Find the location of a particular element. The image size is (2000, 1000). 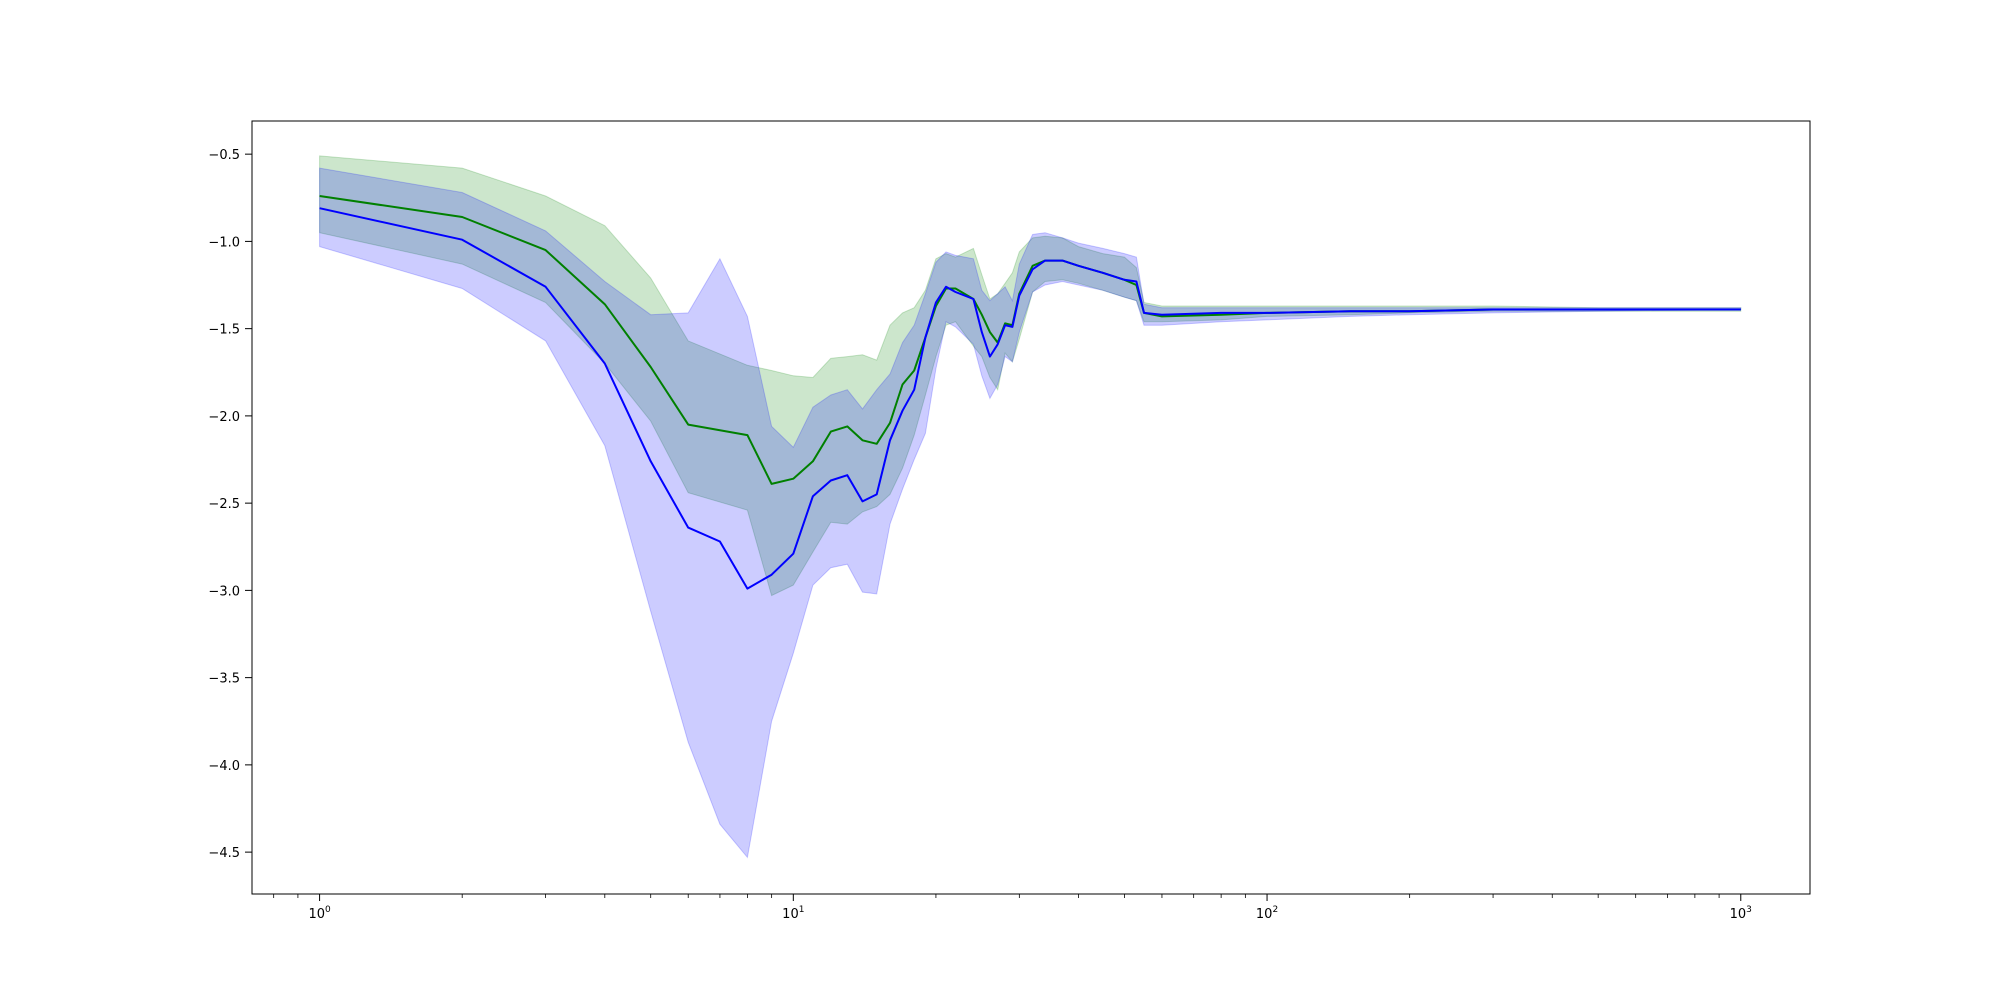

y-tick-label: −0.5 is located at coordinates (224, 155).